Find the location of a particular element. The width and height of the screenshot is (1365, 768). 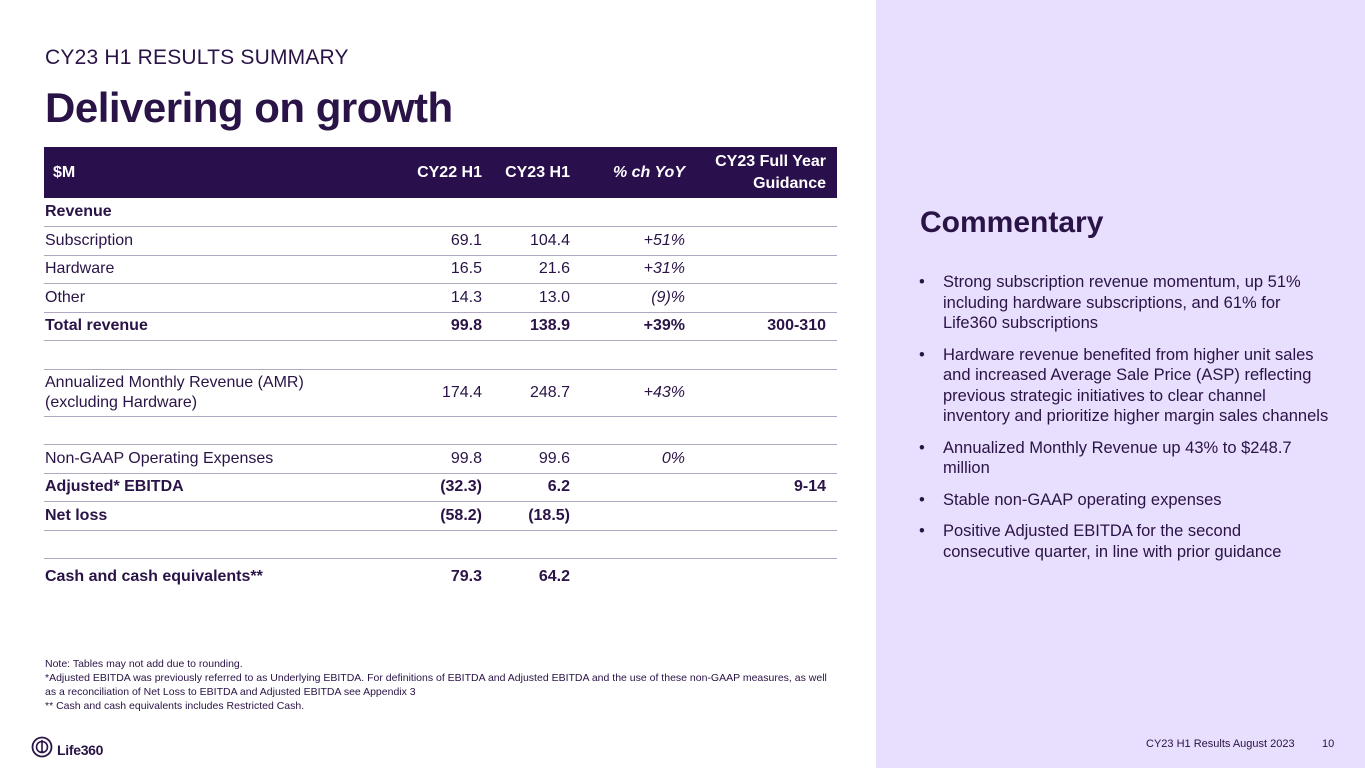

footer-text: CY23 H1 Results August 2023 is located at coordinates (1220, 744).